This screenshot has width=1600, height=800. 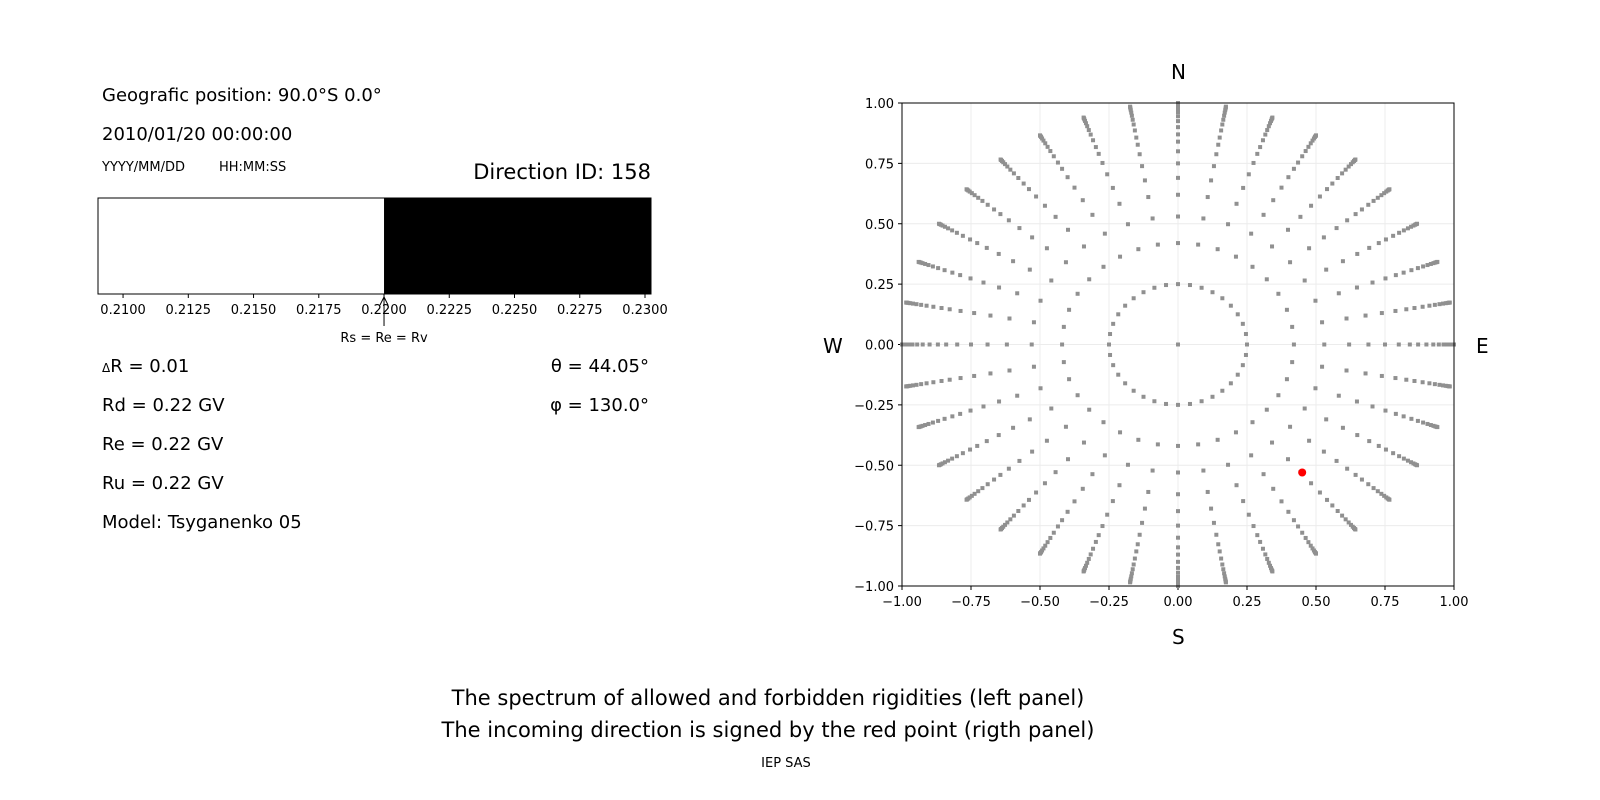 I want to click on datetime: 2010/01/20 00:00:00, so click(x=197, y=134).